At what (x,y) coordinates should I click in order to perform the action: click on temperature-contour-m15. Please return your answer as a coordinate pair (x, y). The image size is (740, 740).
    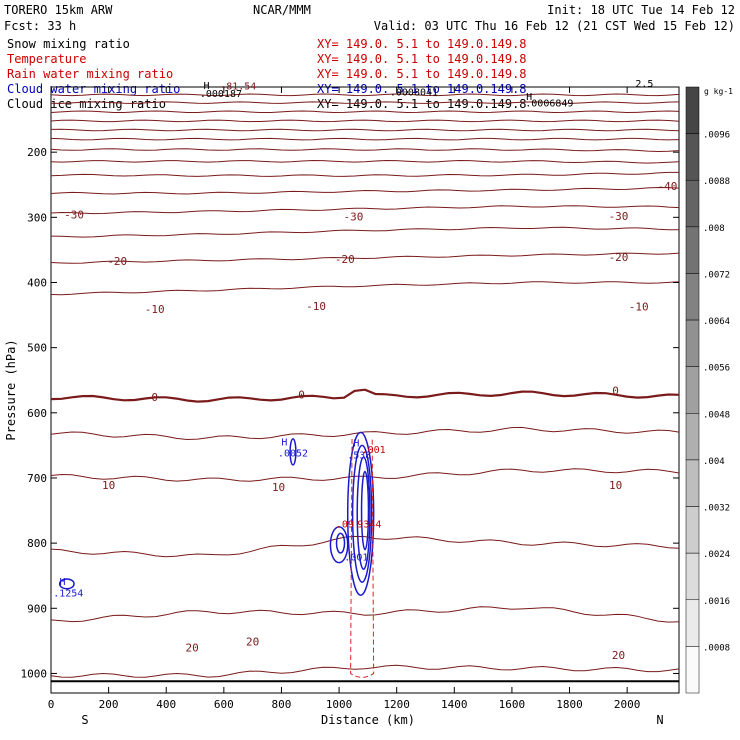
    Looking at the image, I should click on (364, 232).